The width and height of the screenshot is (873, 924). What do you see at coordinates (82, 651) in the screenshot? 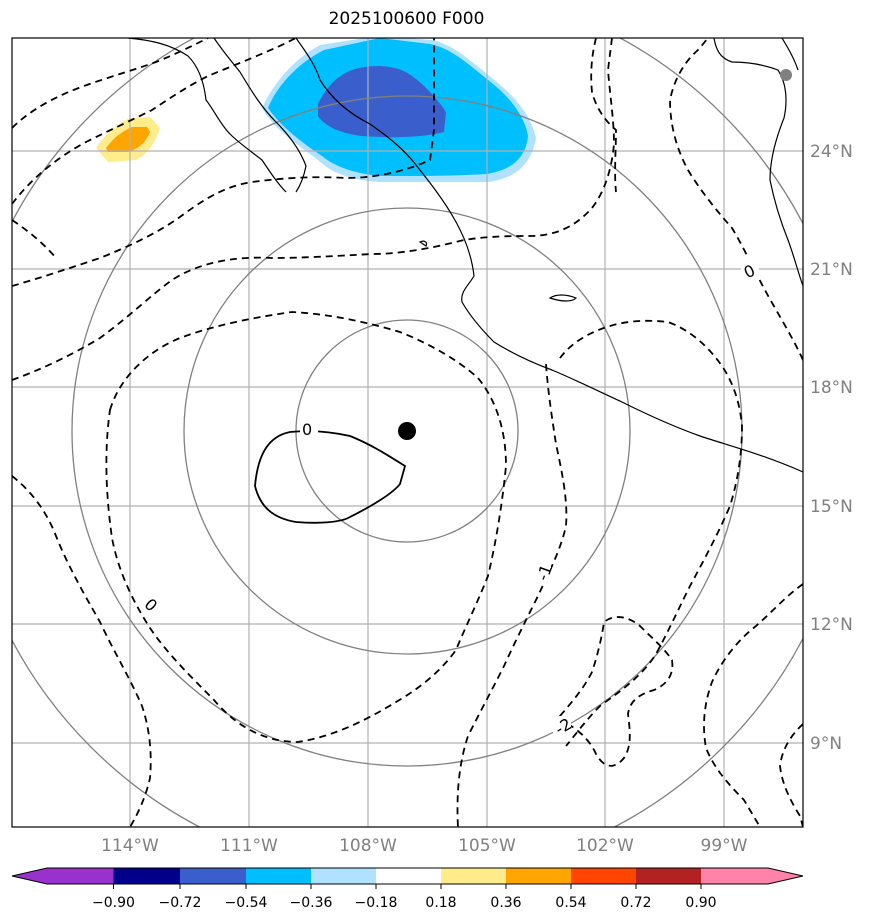
I see `contour-southwest-dashed` at bounding box center [82, 651].